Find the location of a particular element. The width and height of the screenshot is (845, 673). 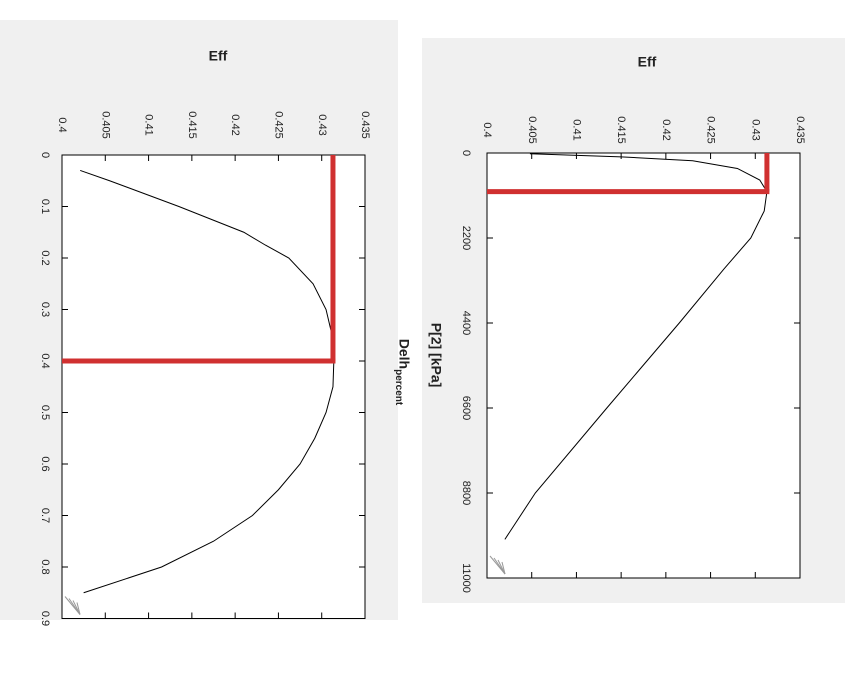

x-tick-label: 6600 is located at coordinates (466, 408).